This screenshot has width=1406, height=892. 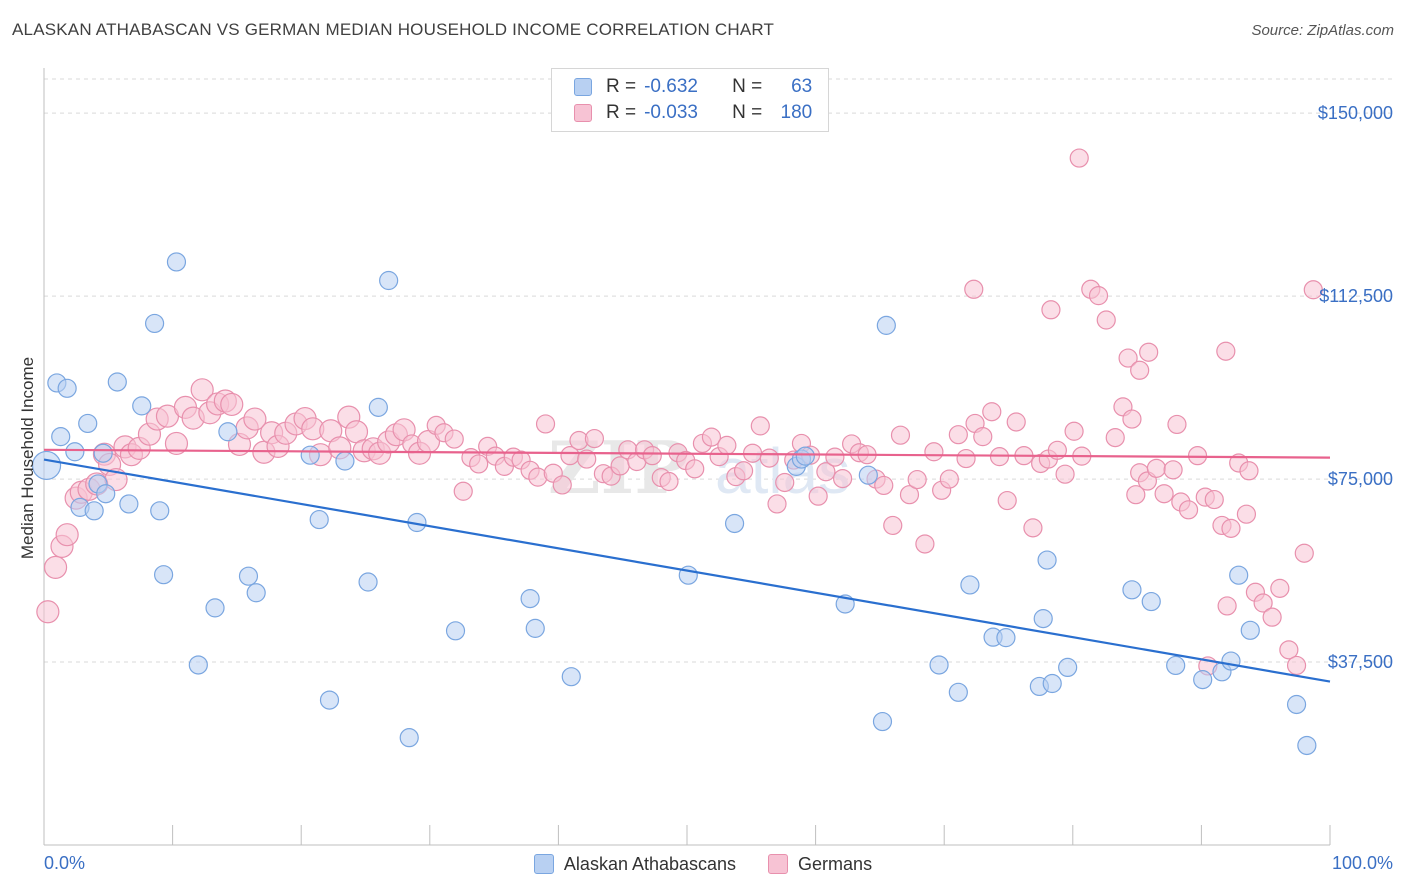 I want to click on legend-r-value: -0.632, so click(x=671, y=86).